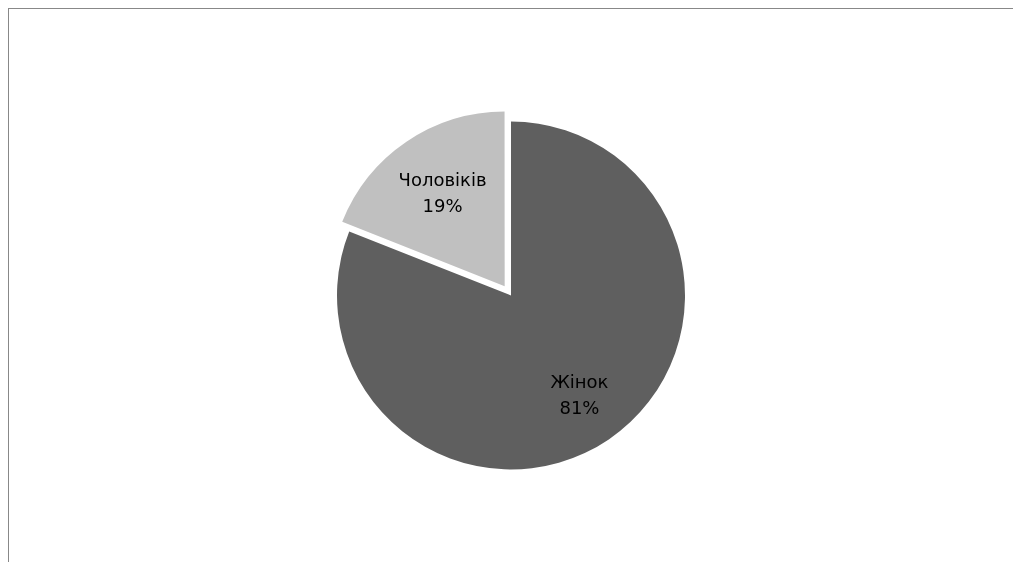  Describe the element at coordinates (579, 381) in the screenshot. I see `slice-label: Жінок` at that location.